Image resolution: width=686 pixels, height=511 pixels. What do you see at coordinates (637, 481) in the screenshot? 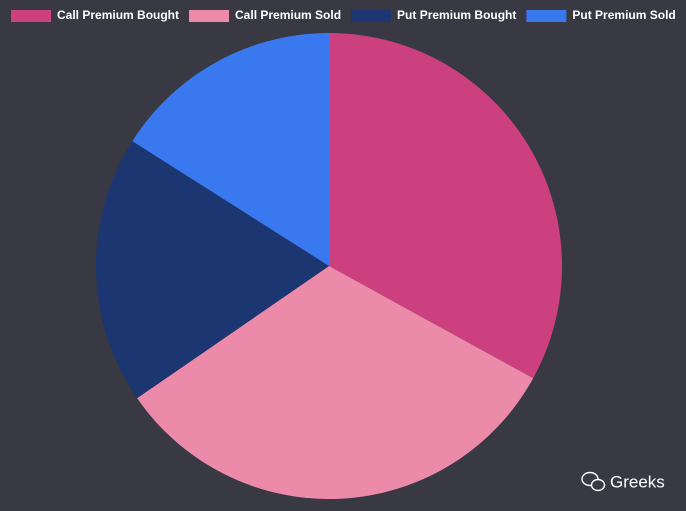
I see `watermark: Greeks` at bounding box center [637, 481].